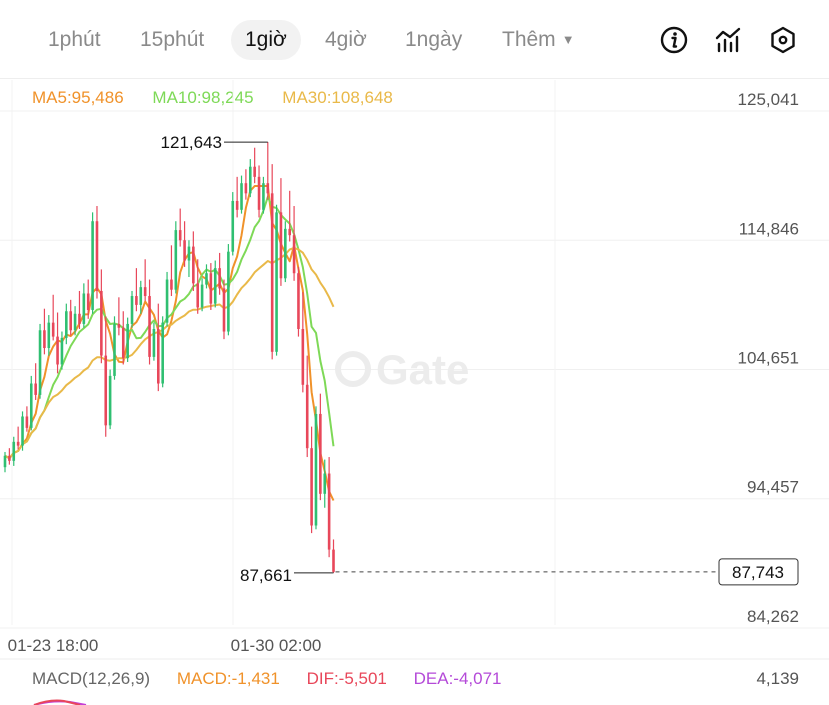 Image resolution: width=829 pixels, height=705 pixels. Describe the element at coordinates (337, 97) in the screenshot. I see `ma30-legend: MA30:108,648` at that location.